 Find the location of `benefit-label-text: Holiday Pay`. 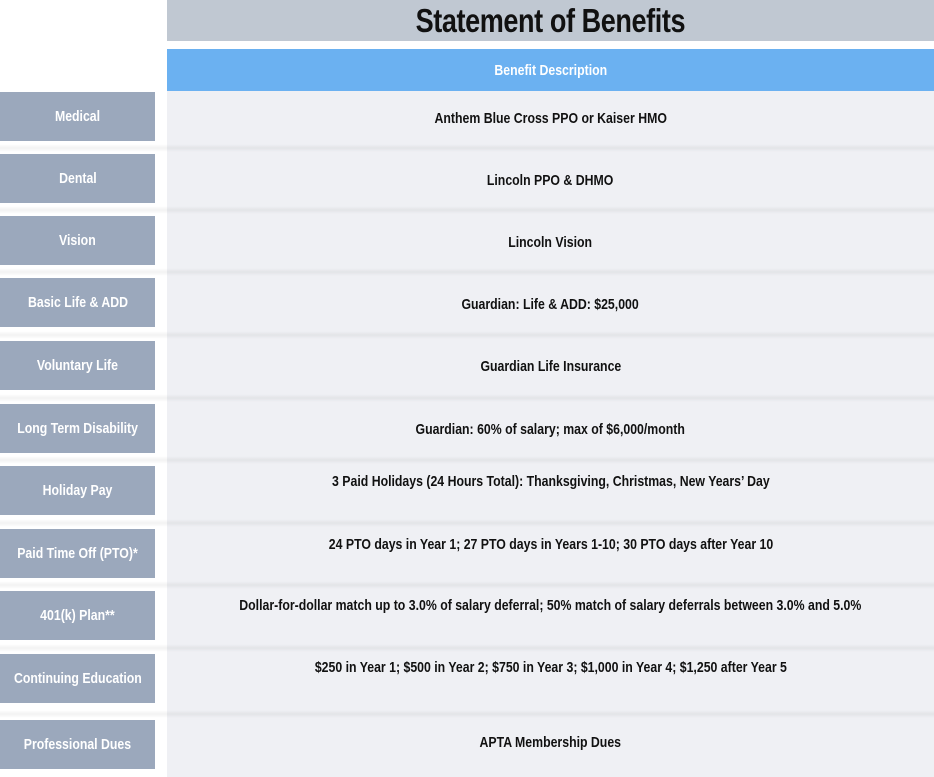

benefit-label-text: Holiday Pay is located at coordinates (77, 490).